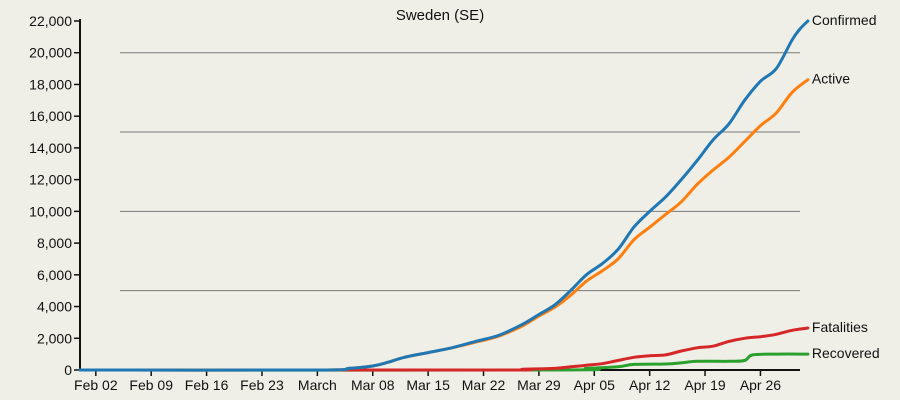 The image size is (900, 400). What do you see at coordinates (262, 385) in the screenshot?
I see `x-tick-label: Feb 23` at bounding box center [262, 385].